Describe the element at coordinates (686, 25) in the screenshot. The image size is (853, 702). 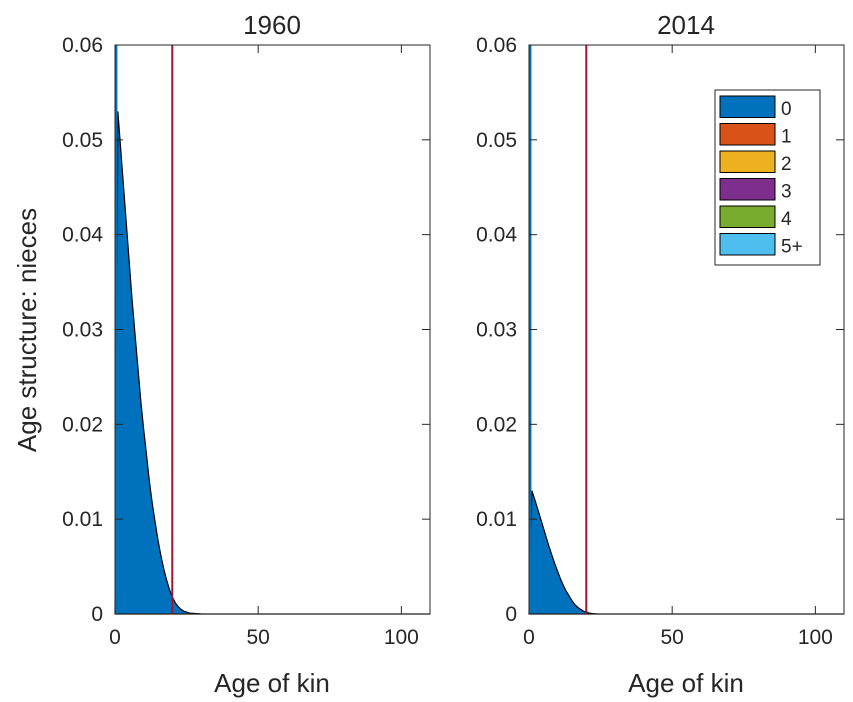
I see `panel-title: 2014` at that location.